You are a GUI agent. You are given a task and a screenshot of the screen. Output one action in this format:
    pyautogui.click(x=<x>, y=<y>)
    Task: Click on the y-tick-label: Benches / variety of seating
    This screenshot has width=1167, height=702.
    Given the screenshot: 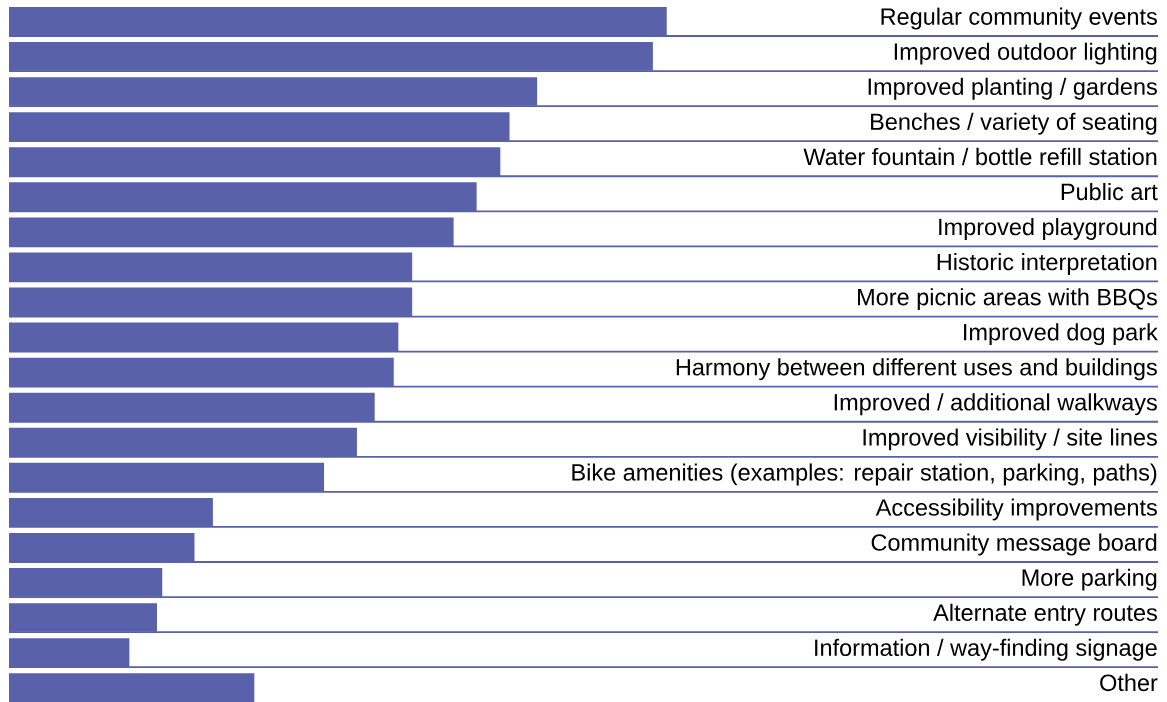 What is the action you would take?
    pyautogui.click(x=1014, y=123)
    